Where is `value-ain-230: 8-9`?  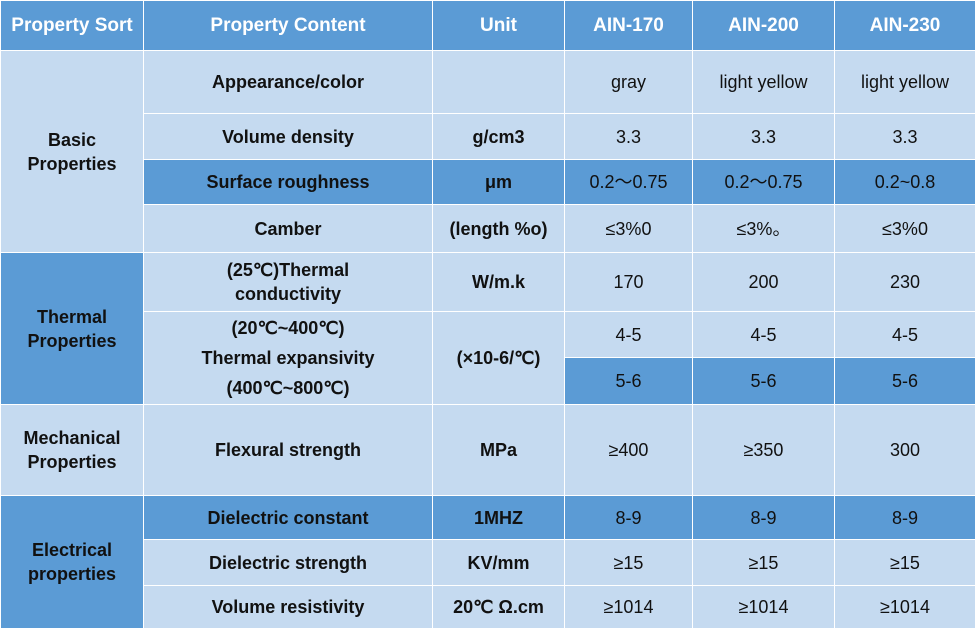
value-ain-230: 8-9 is located at coordinates (904, 517).